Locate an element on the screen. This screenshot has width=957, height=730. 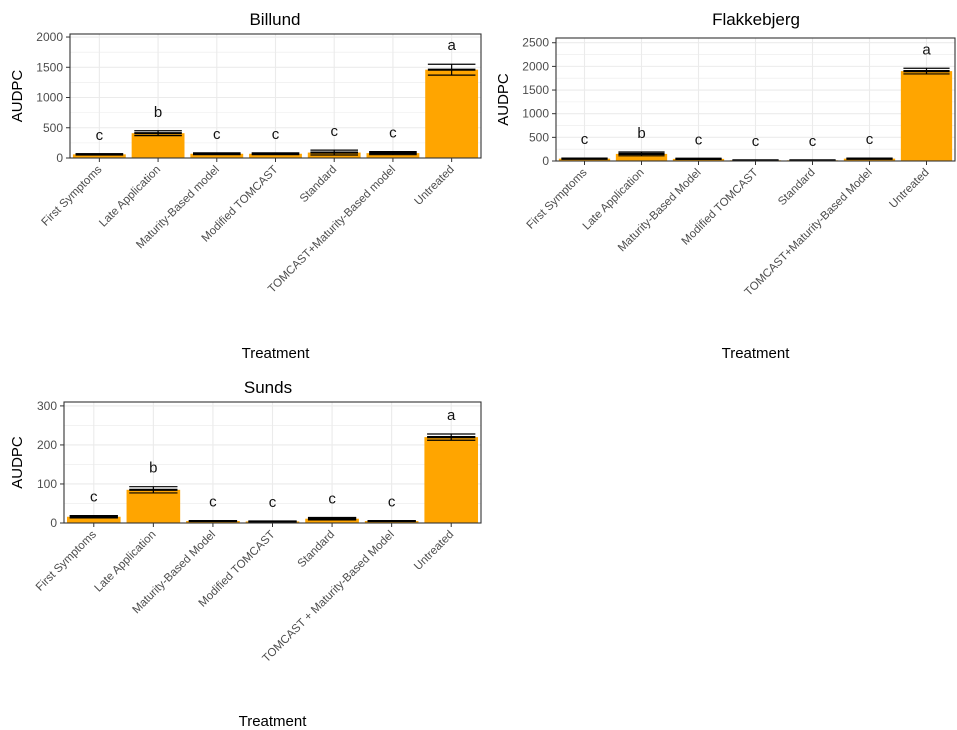
y-tick-label: 300 is located at coordinates (47, 406).